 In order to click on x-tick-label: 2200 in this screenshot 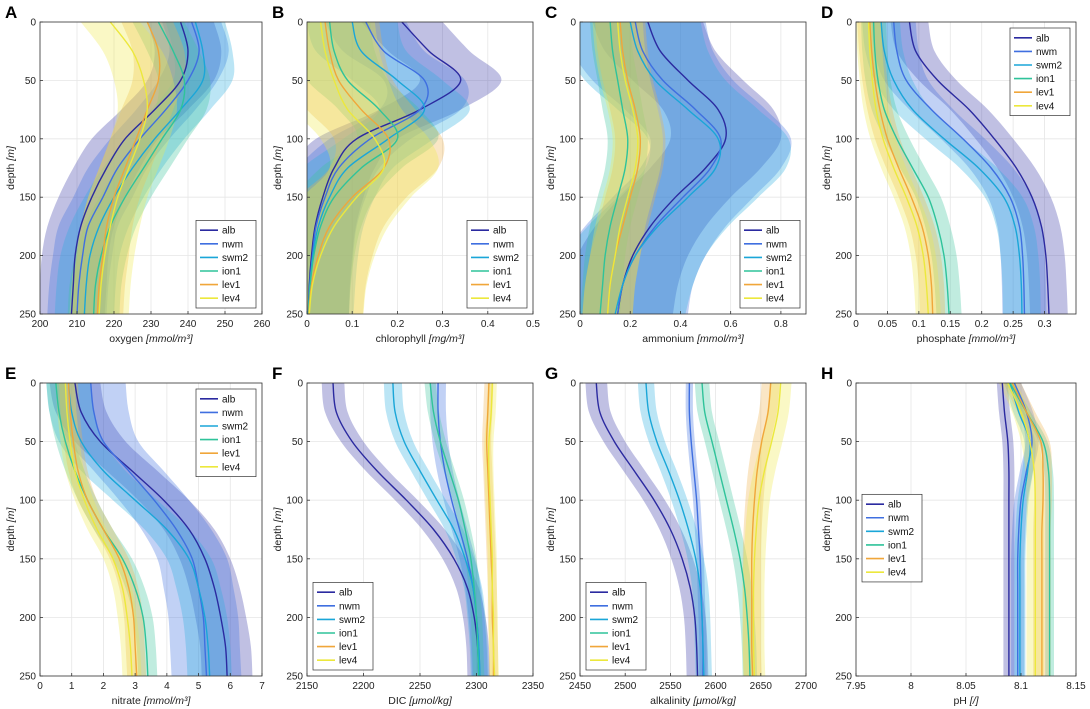, I will do `click(363, 686)`.